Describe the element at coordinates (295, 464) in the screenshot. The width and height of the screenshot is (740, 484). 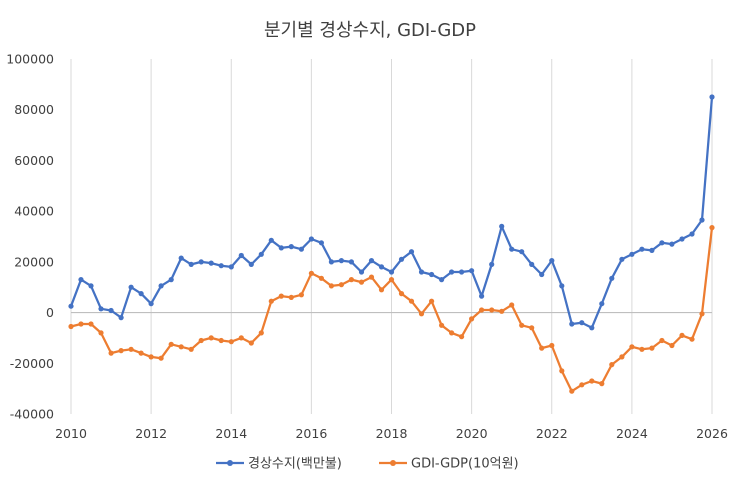
I see `legend-label: 경상수지(백만불)` at that location.